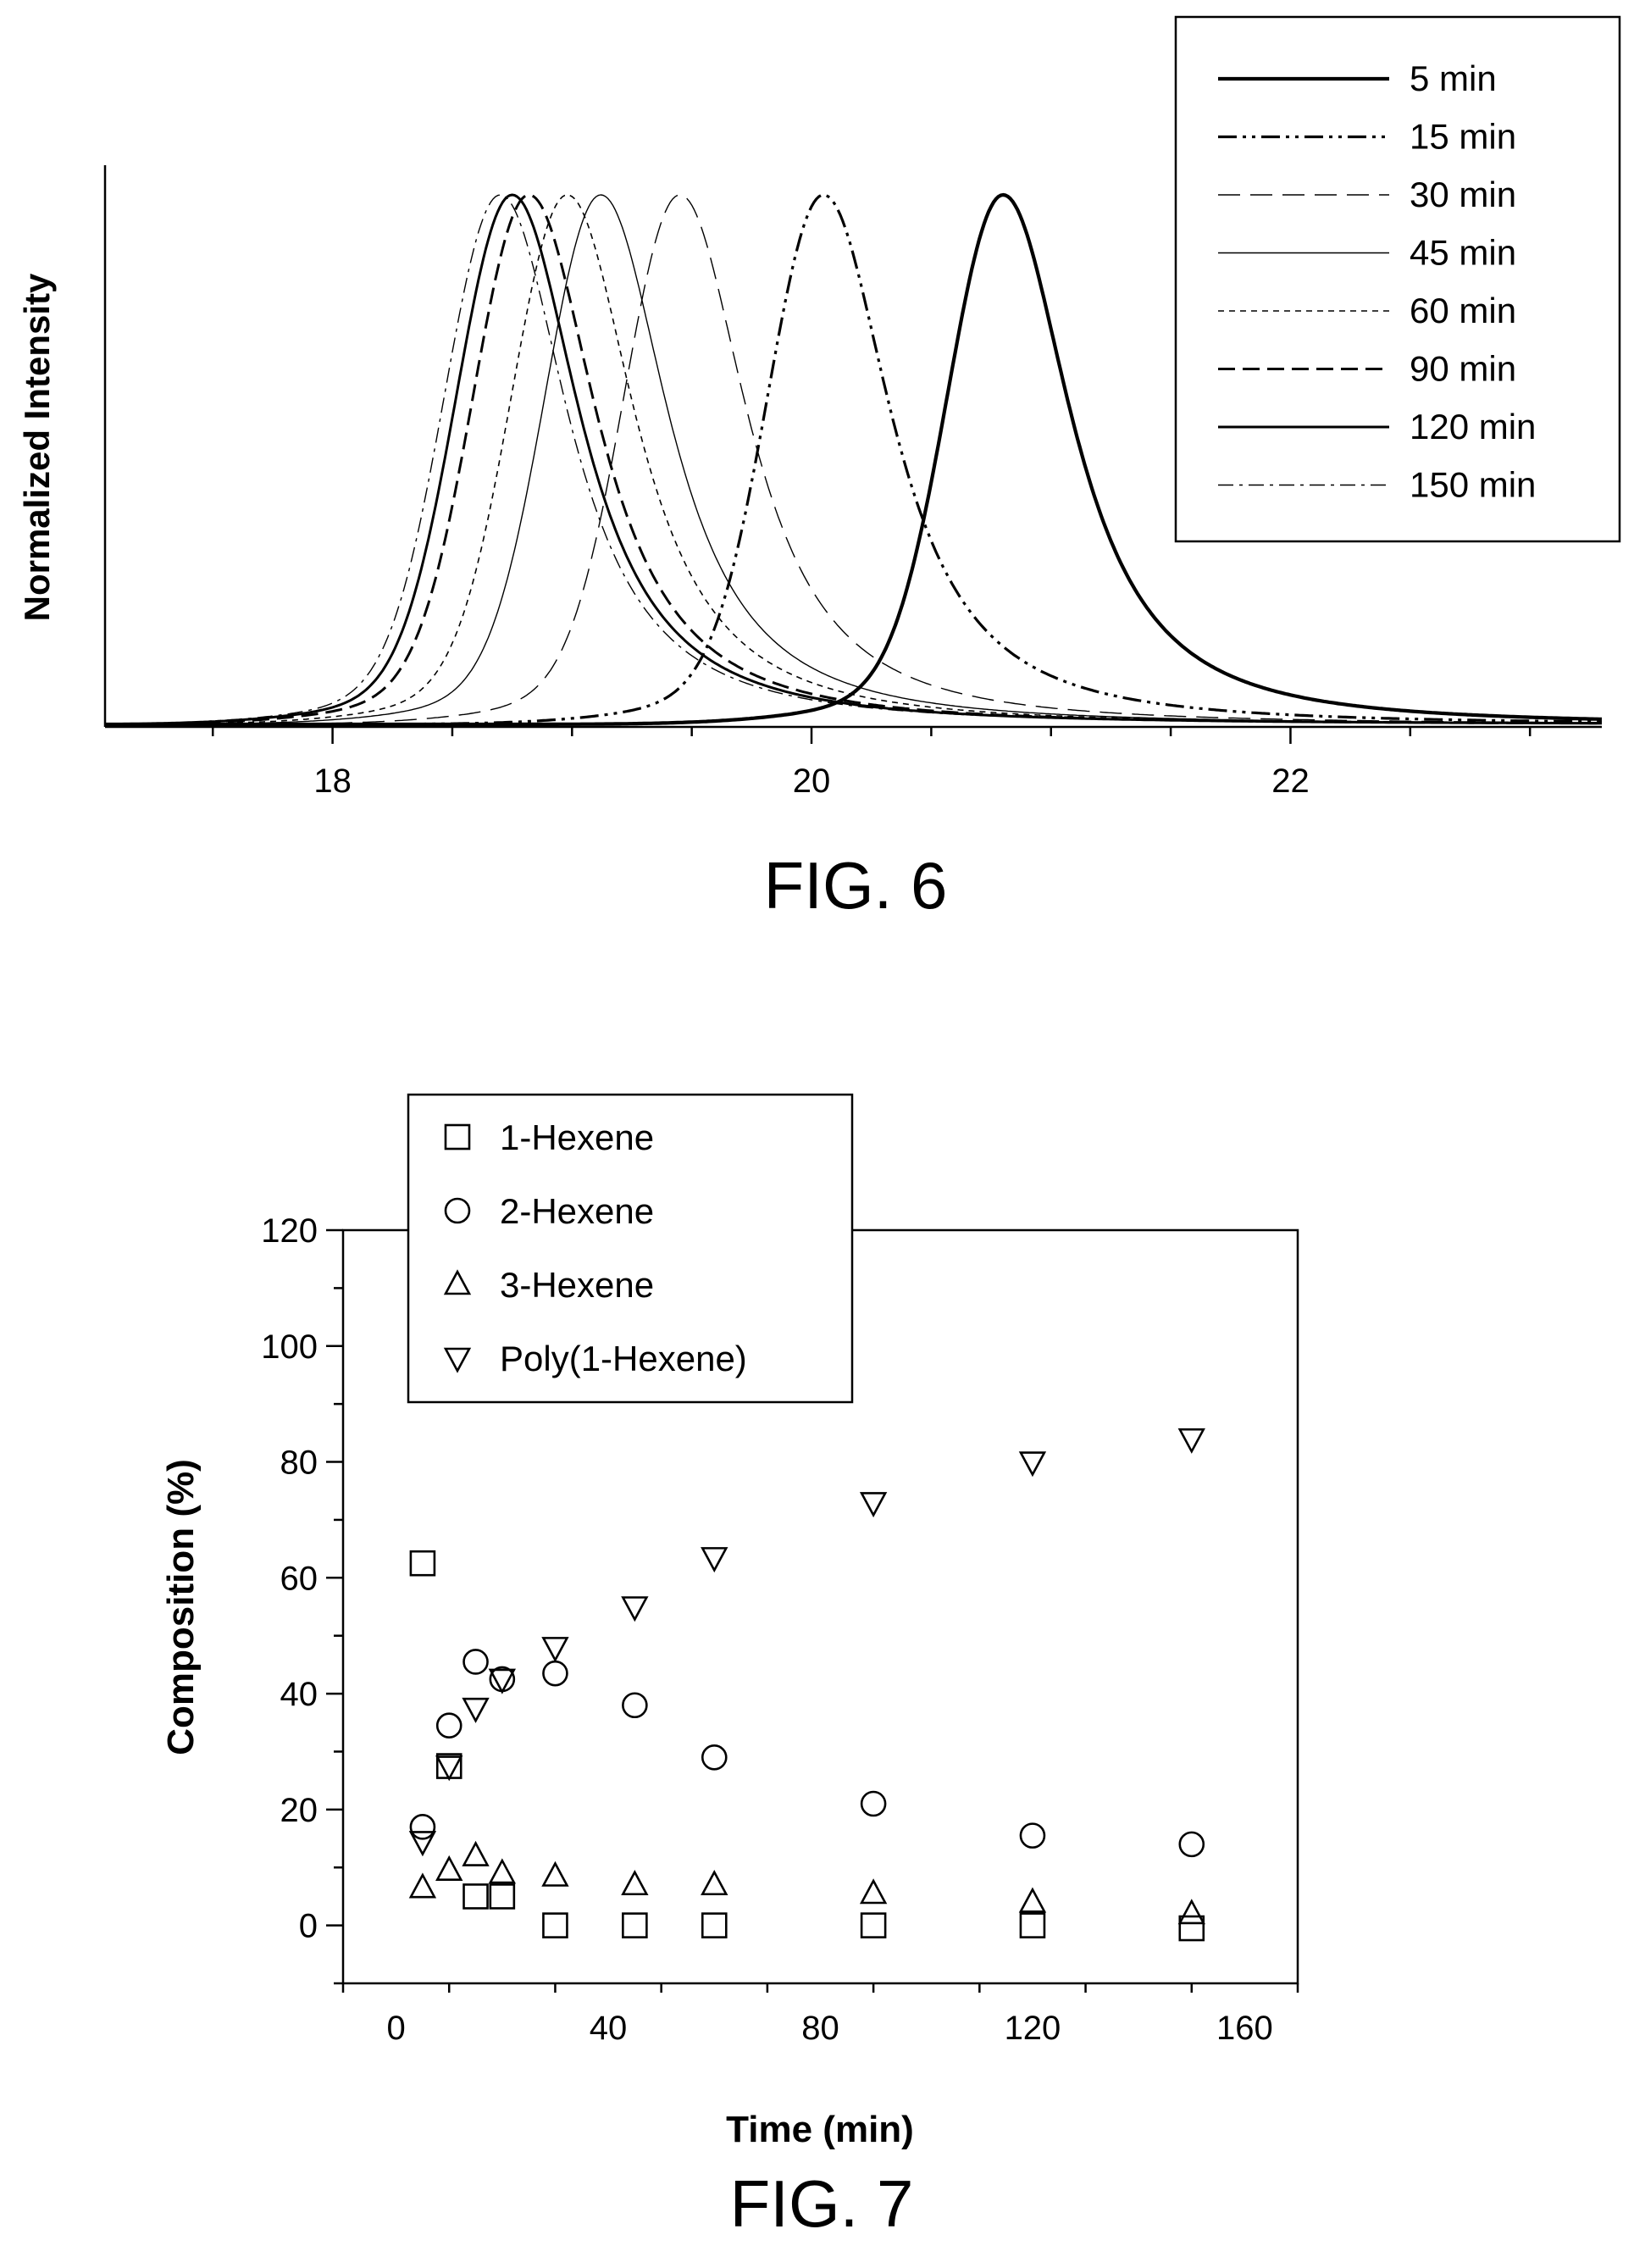  Describe the element at coordinates (812, 781) in the screenshot. I see `fig6-x-tick-label: 20` at that location.